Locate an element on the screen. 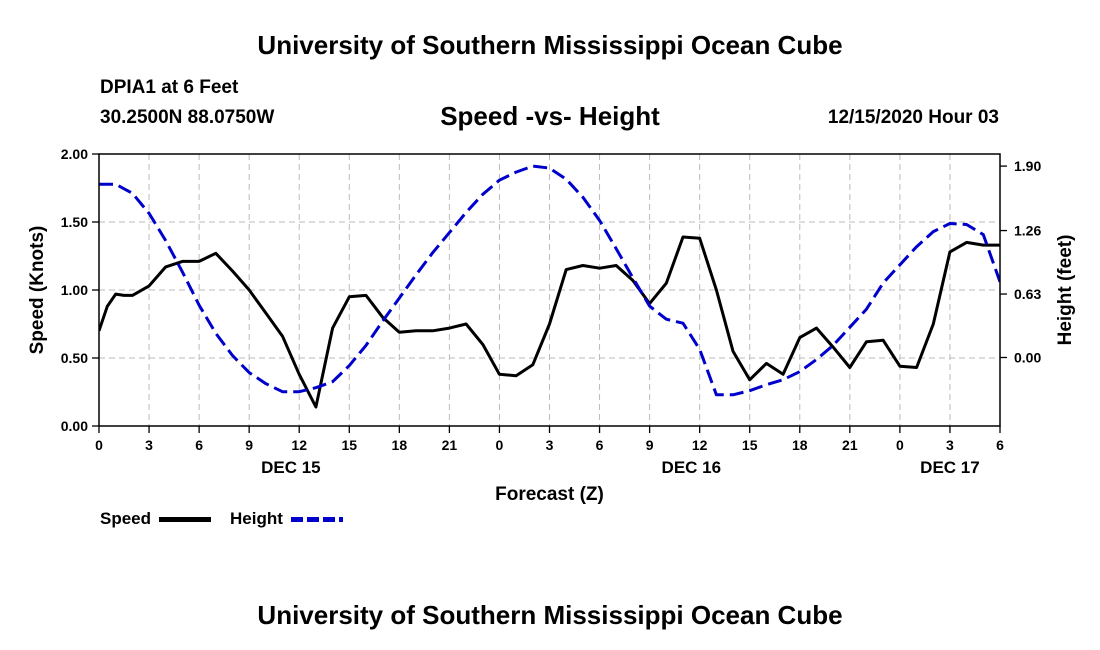  y2-tick-label: 0.63 is located at coordinates (1027, 294).